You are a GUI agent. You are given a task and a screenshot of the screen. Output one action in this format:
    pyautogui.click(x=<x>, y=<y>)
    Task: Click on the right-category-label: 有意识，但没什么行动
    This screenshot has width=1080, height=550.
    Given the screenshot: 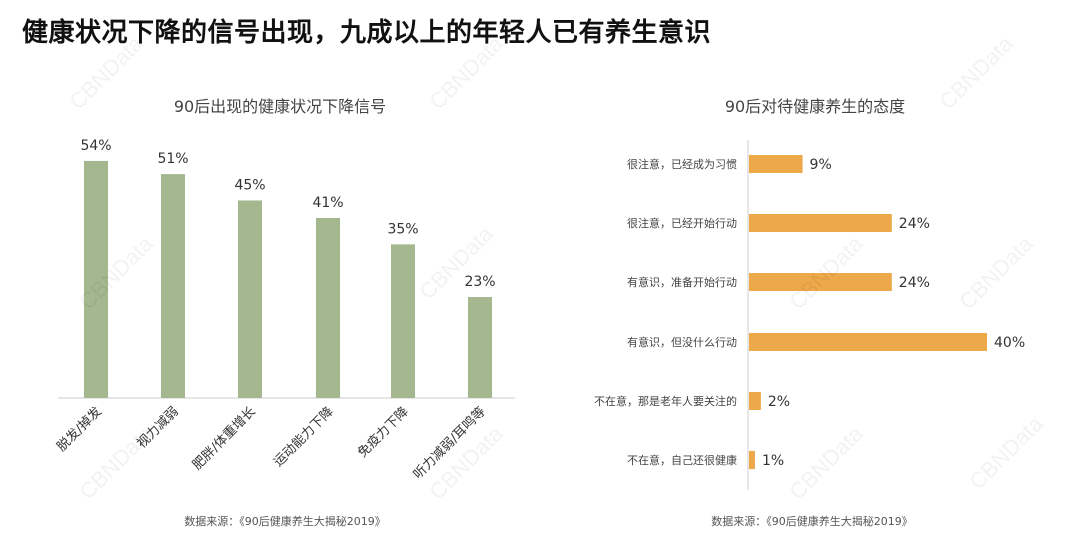 What is the action you would take?
    pyautogui.click(x=682, y=342)
    